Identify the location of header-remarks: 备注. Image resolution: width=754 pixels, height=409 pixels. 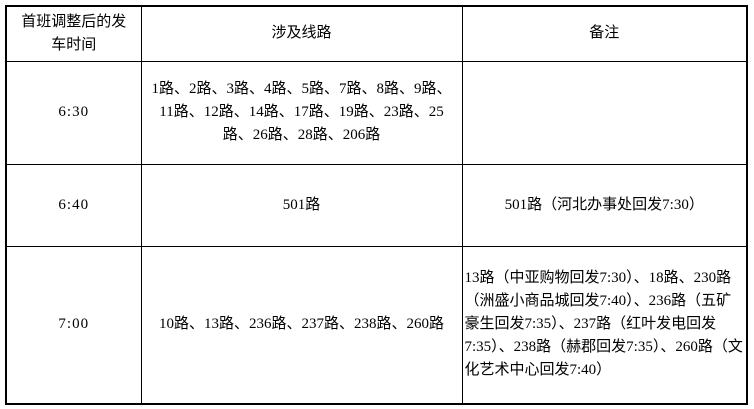
(604, 33).